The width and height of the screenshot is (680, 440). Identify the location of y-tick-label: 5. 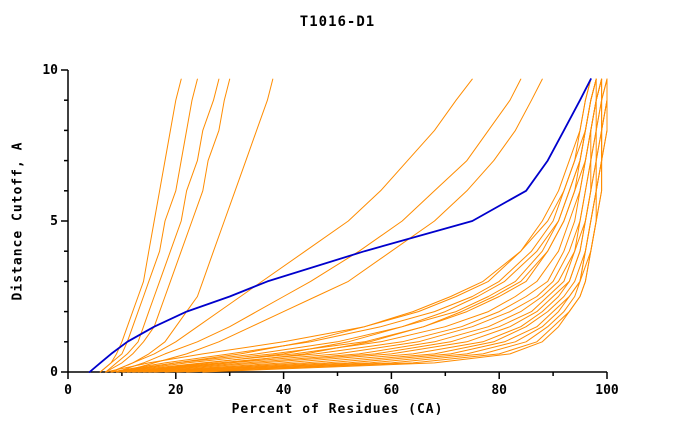
(54, 221).